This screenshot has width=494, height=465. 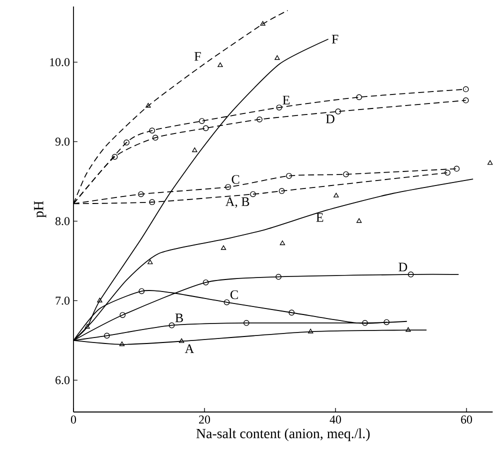 I want to click on y-tick-label: 8.0, so click(x=62, y=221).